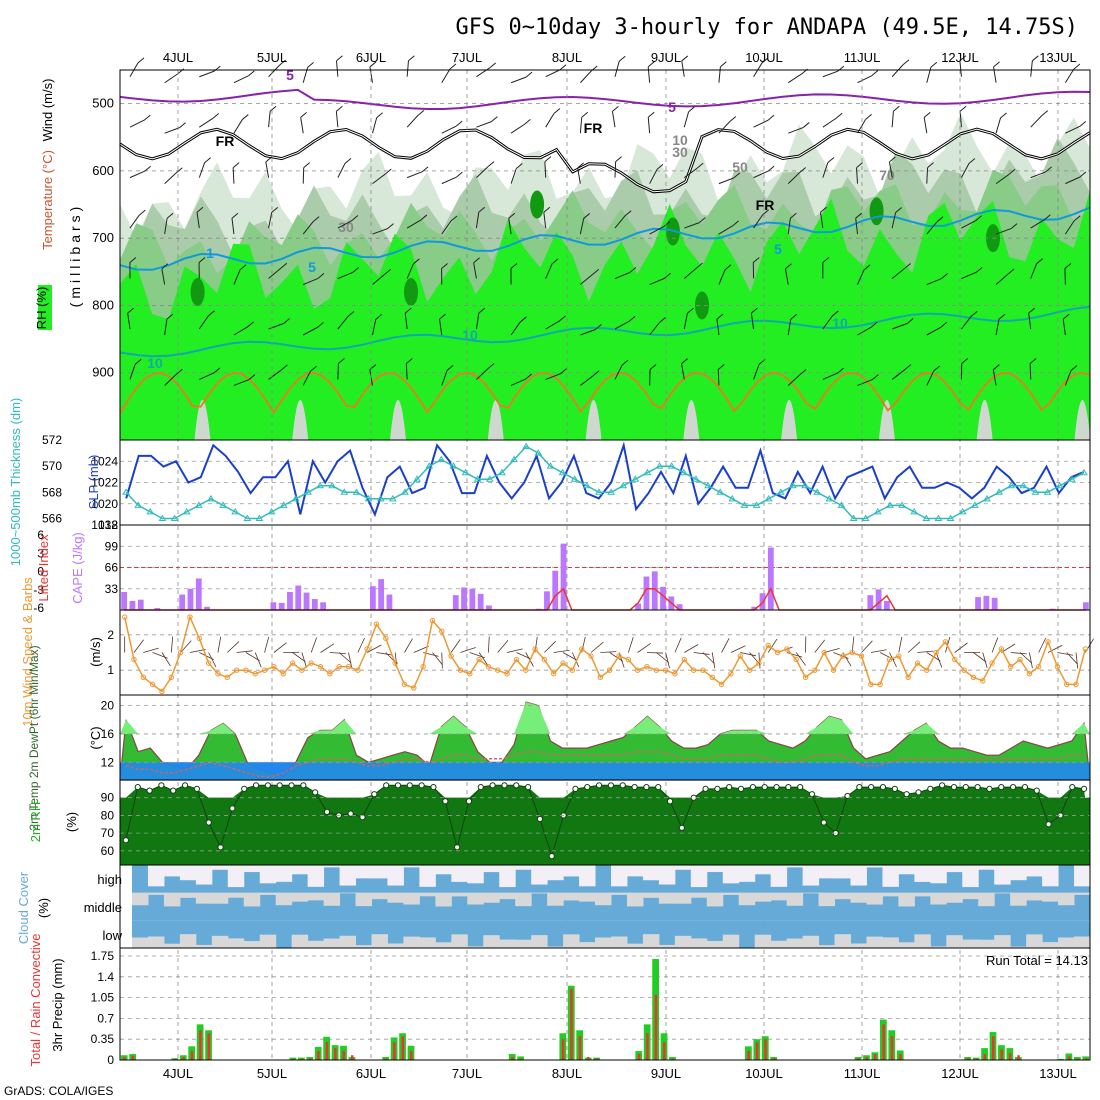 The height and width of the screenshot is (1100, 1100). Describe the element at coordinates (71, 822) in the screenshot. I see `rh2m-unit-label: (%)` at that location.